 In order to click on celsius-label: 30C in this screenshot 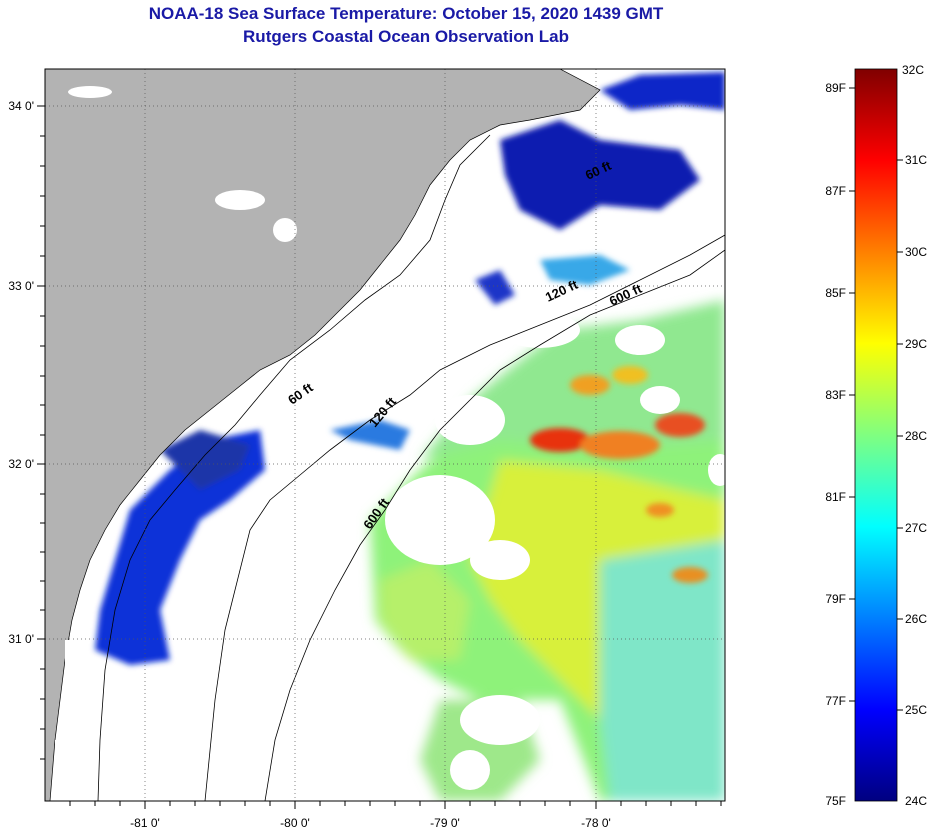, I will do `click(916, 252)`.